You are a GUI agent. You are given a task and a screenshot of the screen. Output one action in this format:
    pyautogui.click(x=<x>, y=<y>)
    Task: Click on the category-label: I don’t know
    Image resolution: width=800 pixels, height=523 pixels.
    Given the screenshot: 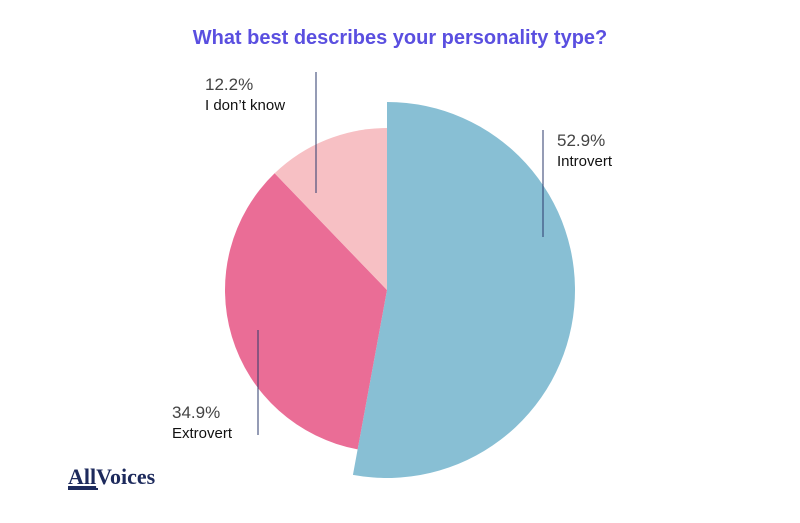 What is the action you would take?
    pyautogui.click(x=245, y=105)
    